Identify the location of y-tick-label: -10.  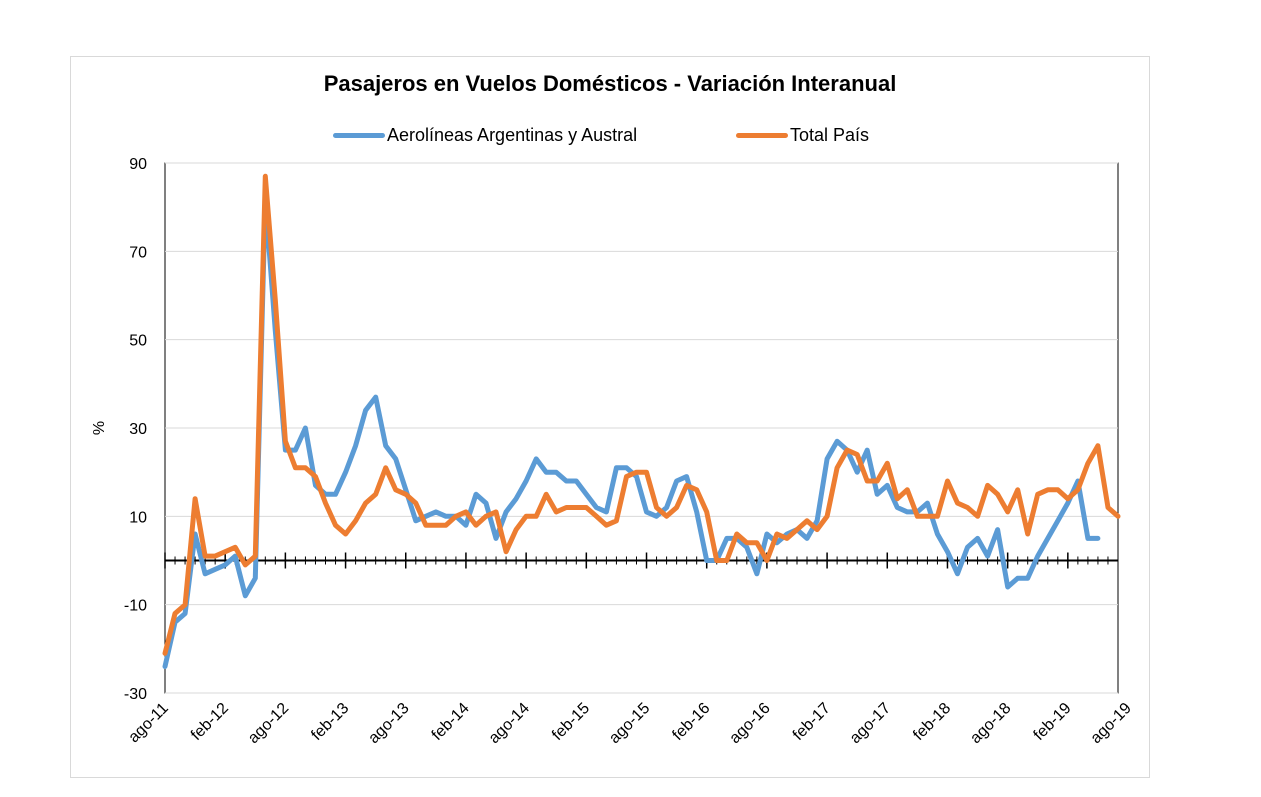
(135, 606).